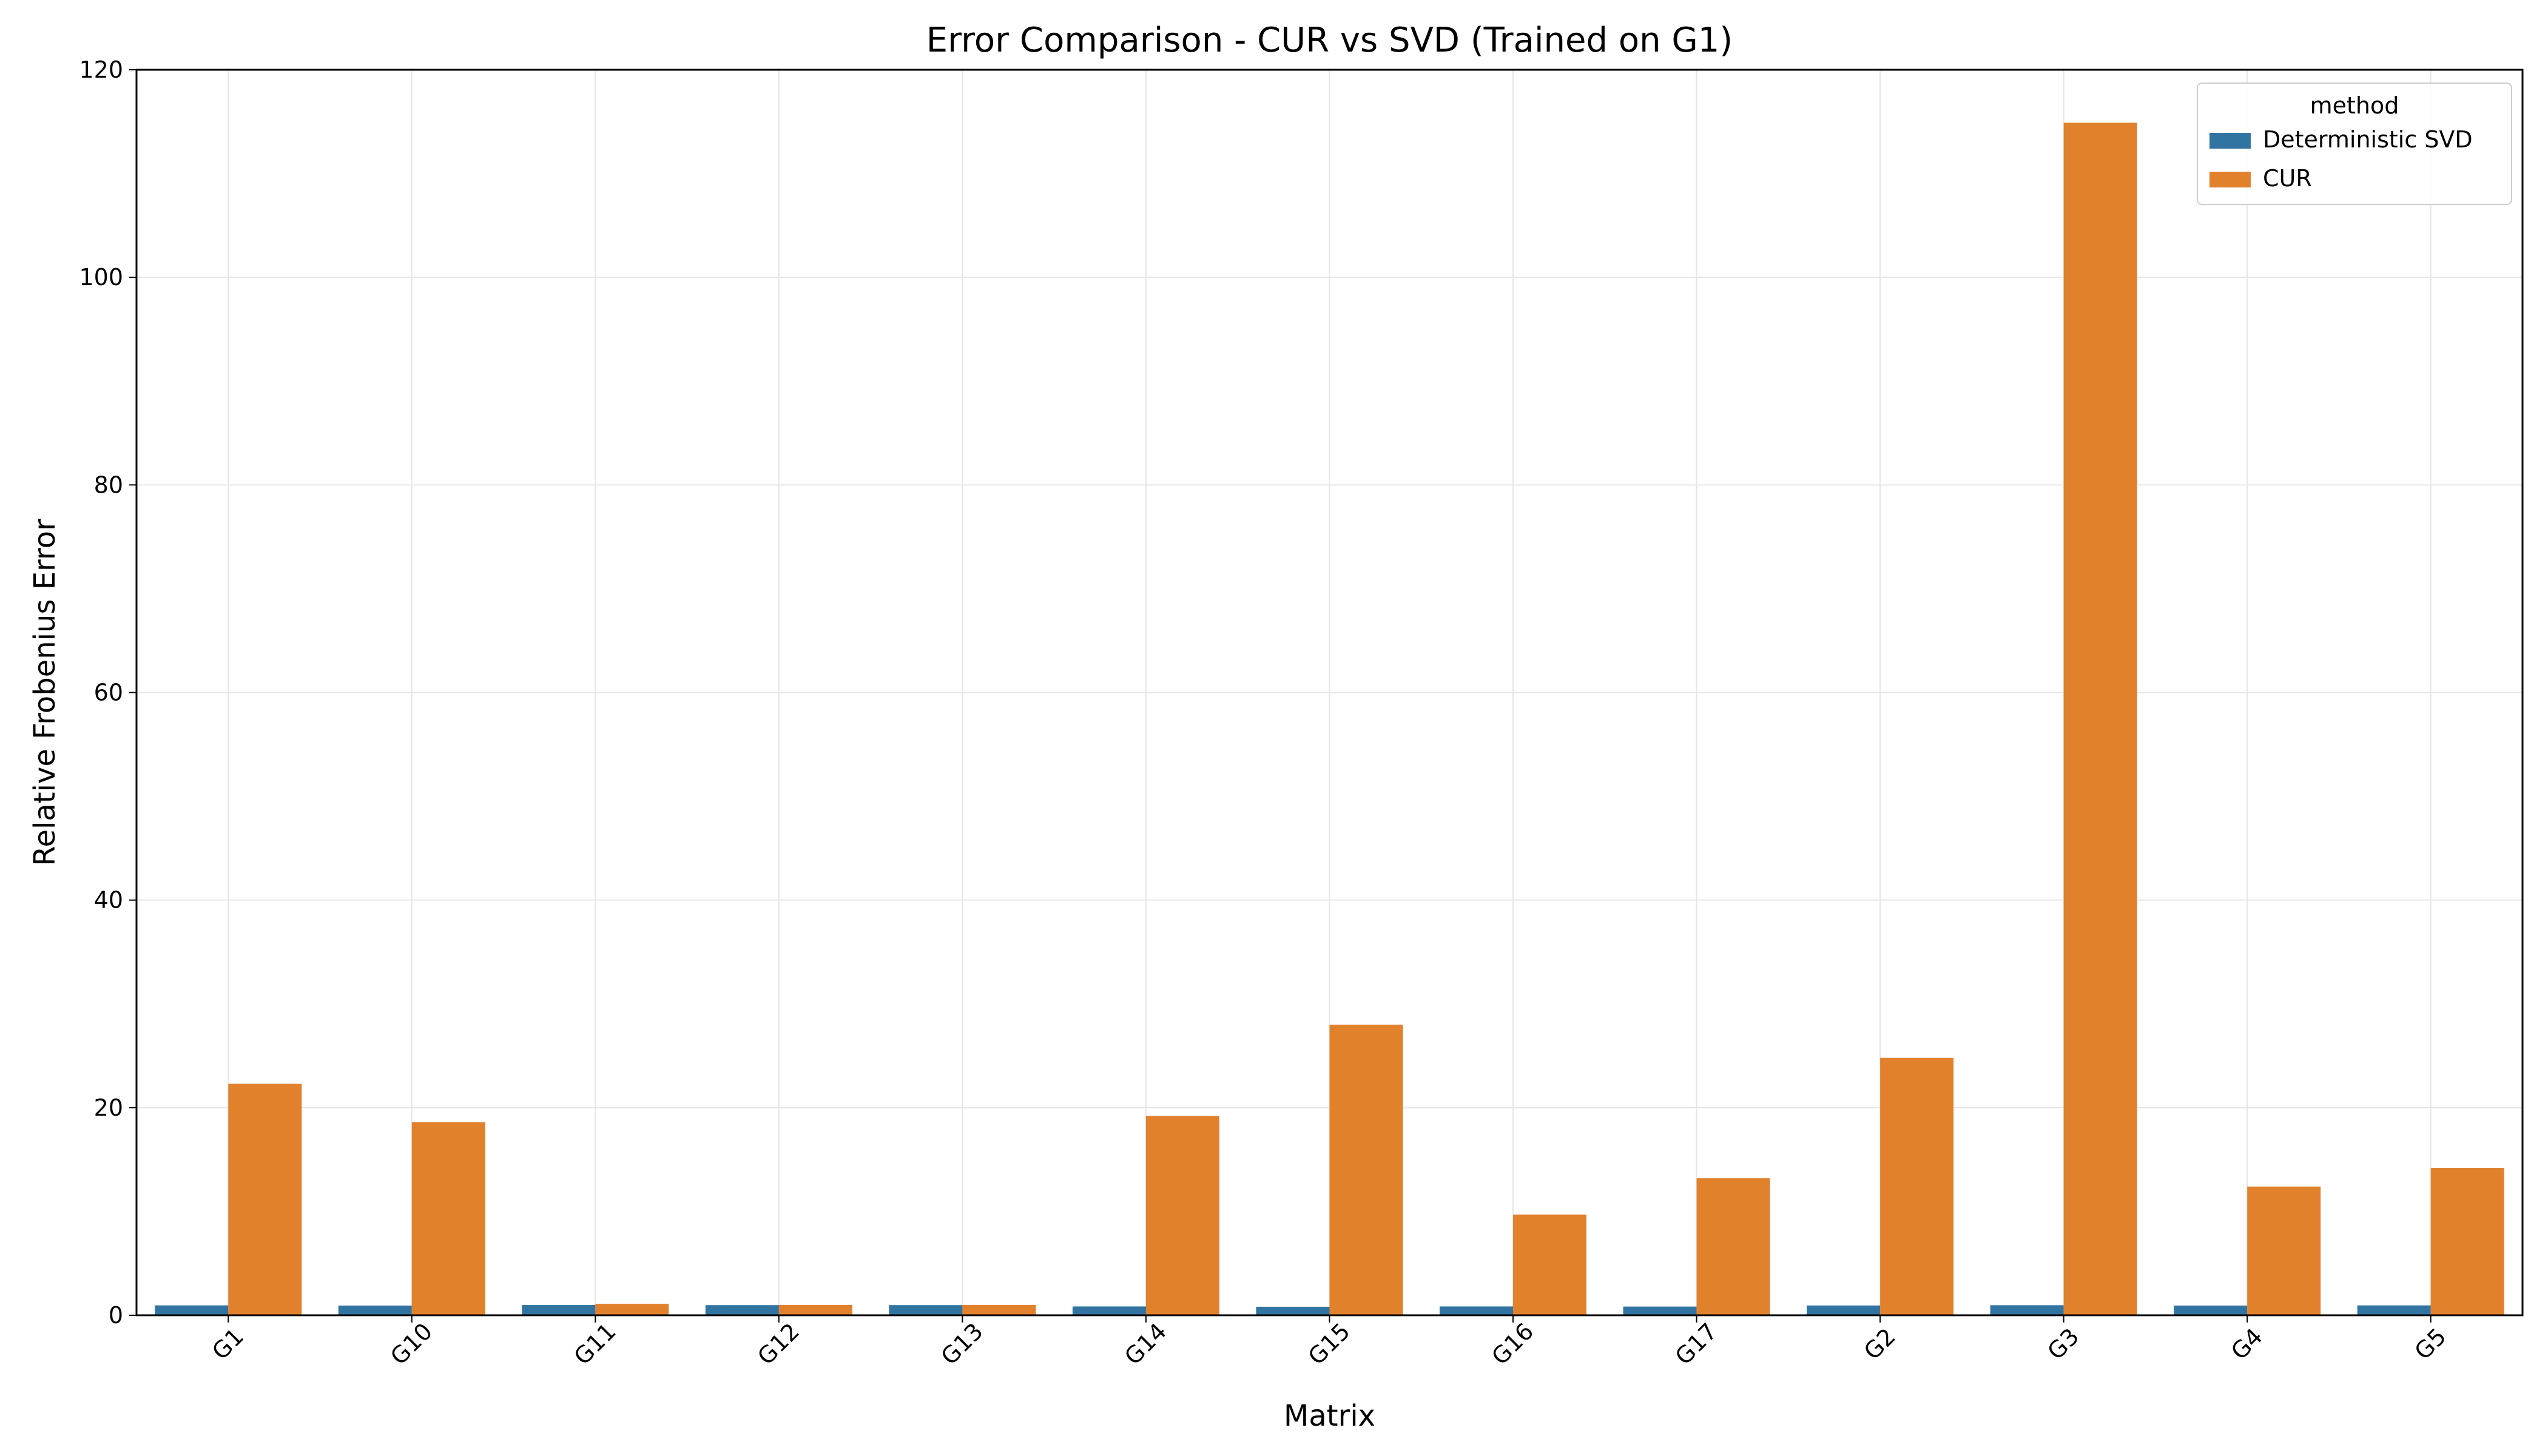  What do you see at coordinates (2211, 1310) in the screenshot?
I see `bar-deterministic-svd-g4` at bounding box center [2211, 1310].